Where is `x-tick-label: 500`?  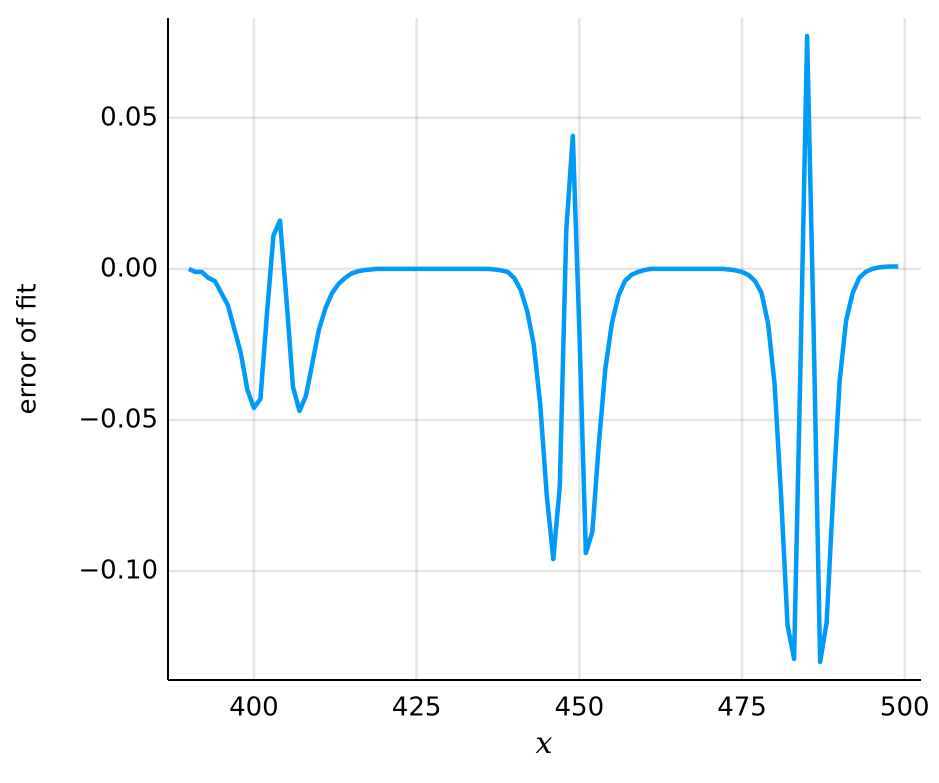 x-tick-label: 500 is located at coordinates (905, 708).